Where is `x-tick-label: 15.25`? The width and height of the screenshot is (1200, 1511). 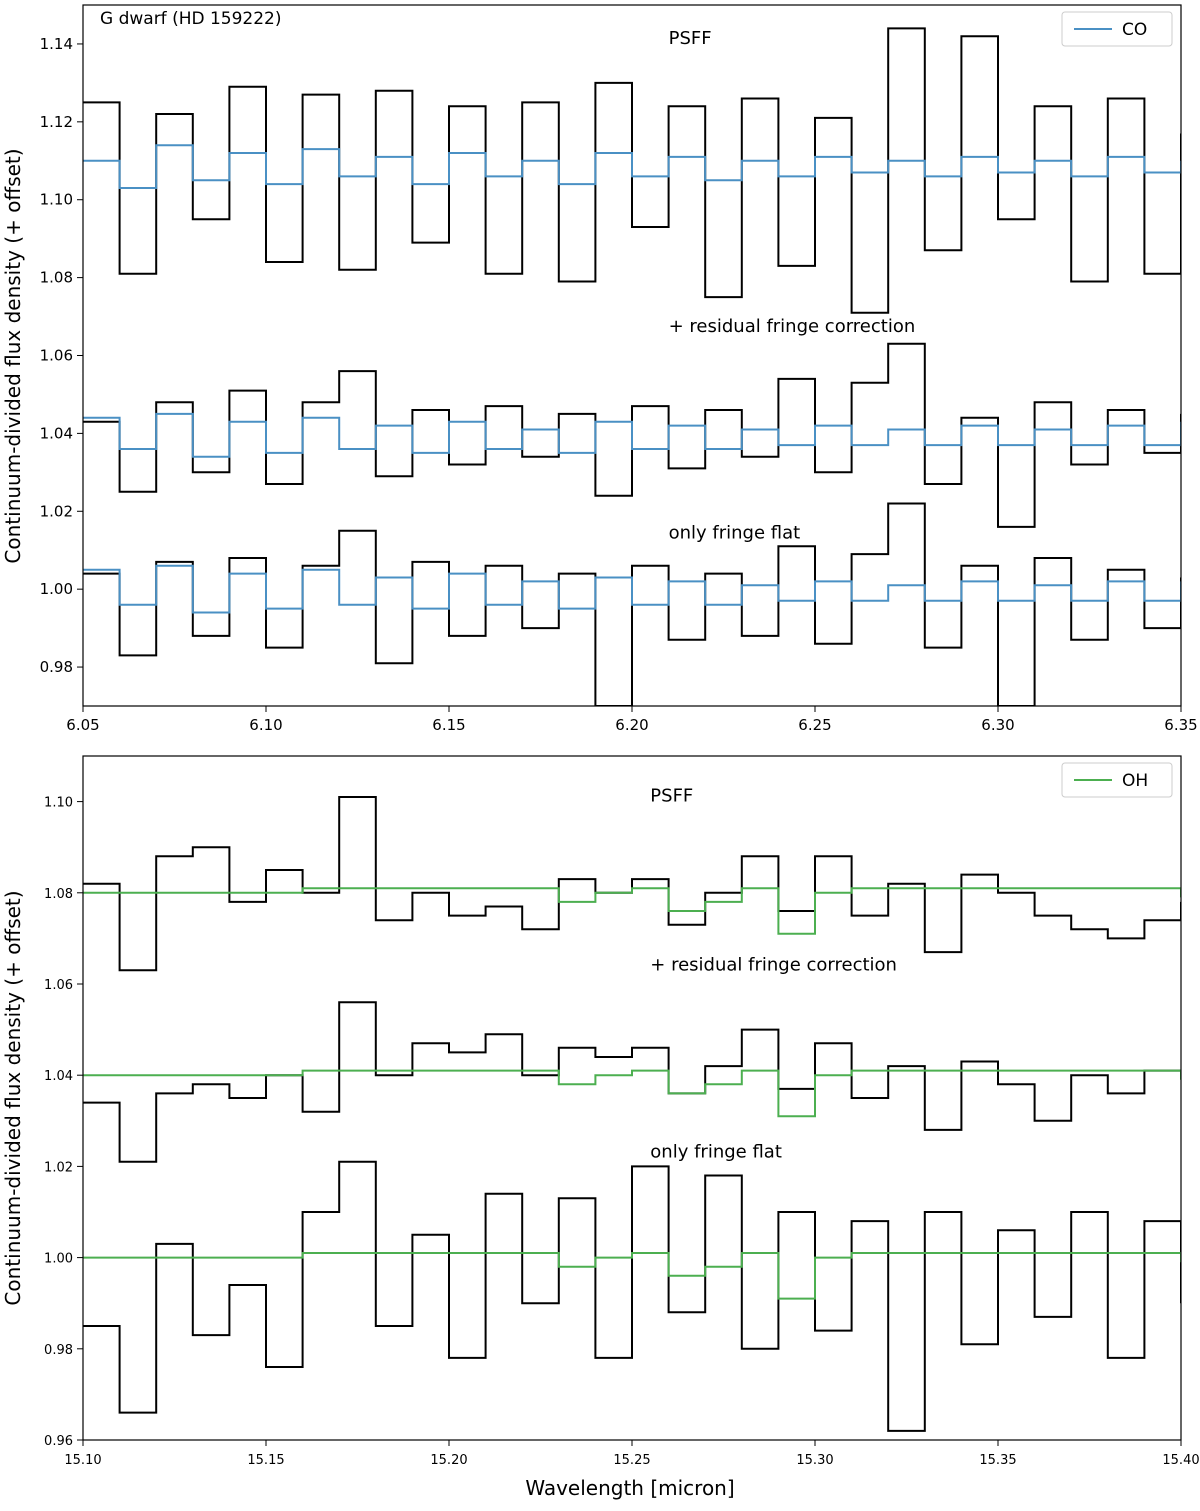 x-tick-label: 15.25 is located at coordinates (631, 1460).